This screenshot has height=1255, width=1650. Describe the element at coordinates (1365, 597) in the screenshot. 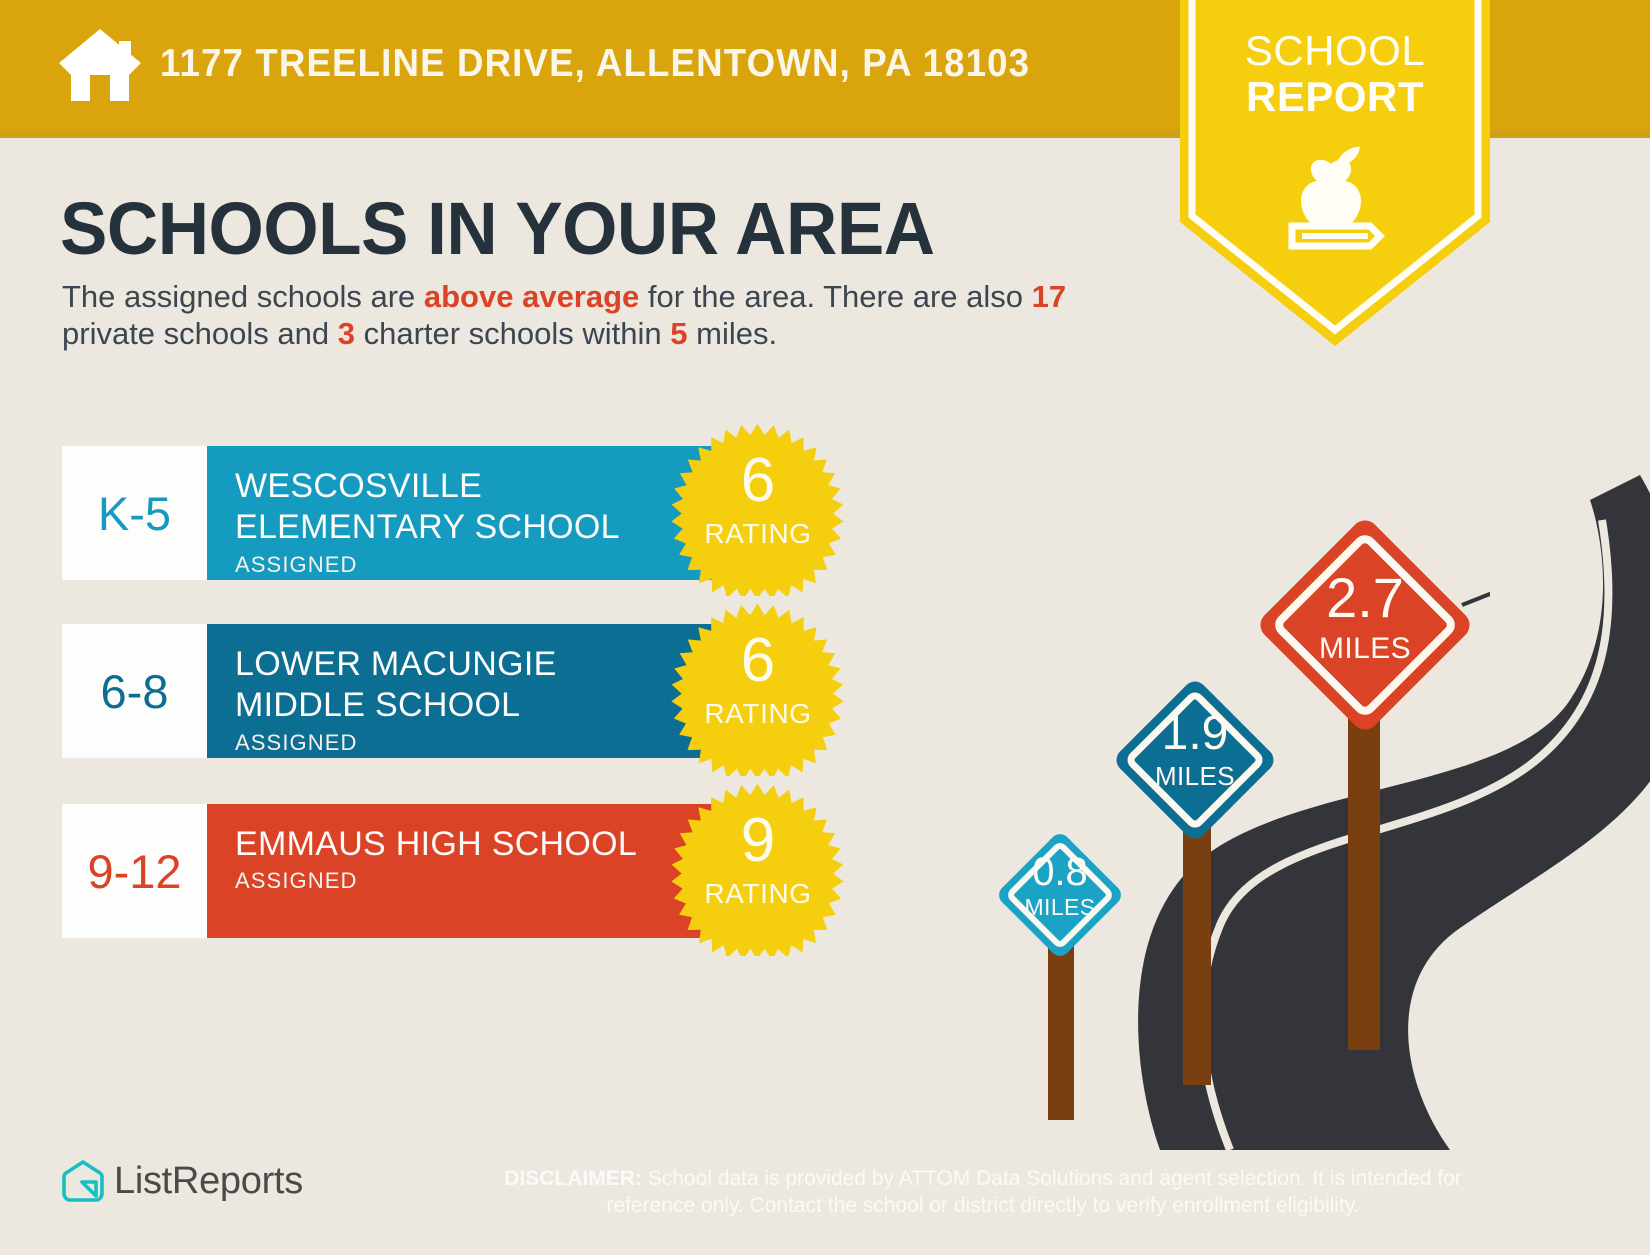

I see `sign-distance-value: 2.7` at that location.